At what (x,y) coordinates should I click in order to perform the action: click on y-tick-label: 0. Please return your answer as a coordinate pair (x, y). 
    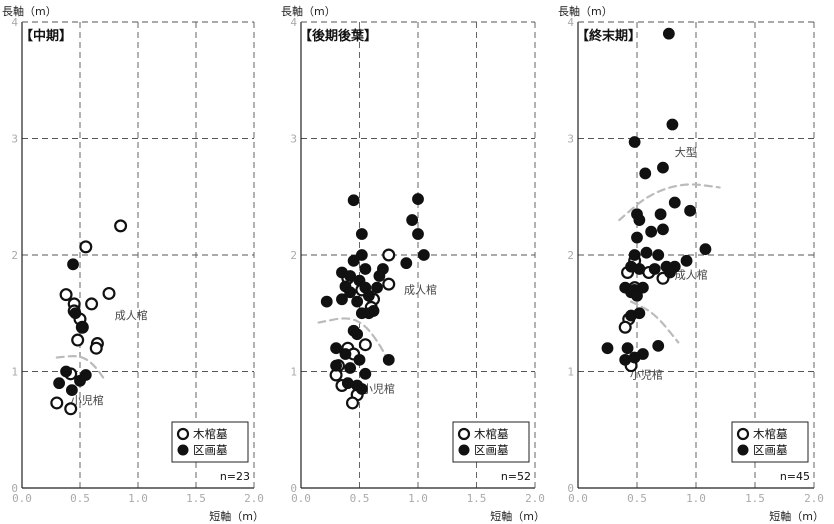
    Looking at the image, I should click on (293, 488).